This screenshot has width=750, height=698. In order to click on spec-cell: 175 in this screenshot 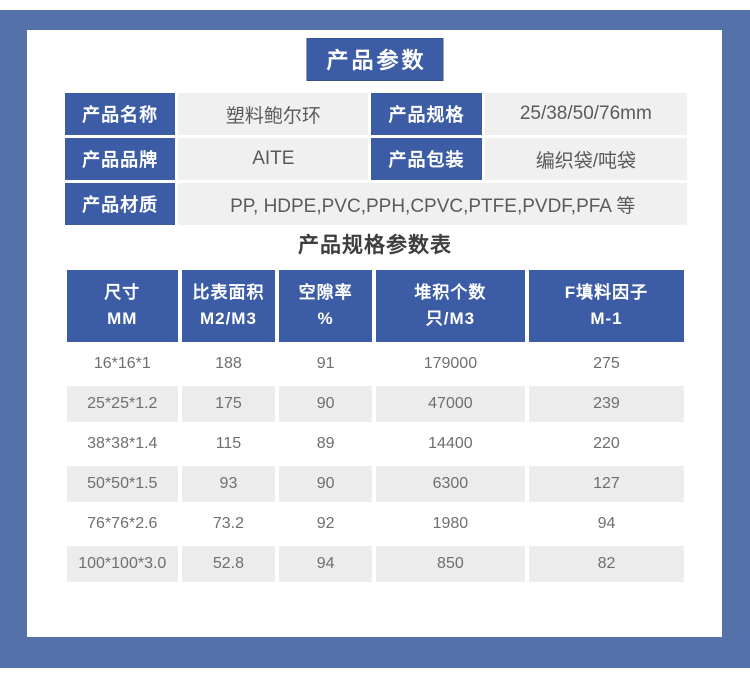, I will do `click(228, 404)`.